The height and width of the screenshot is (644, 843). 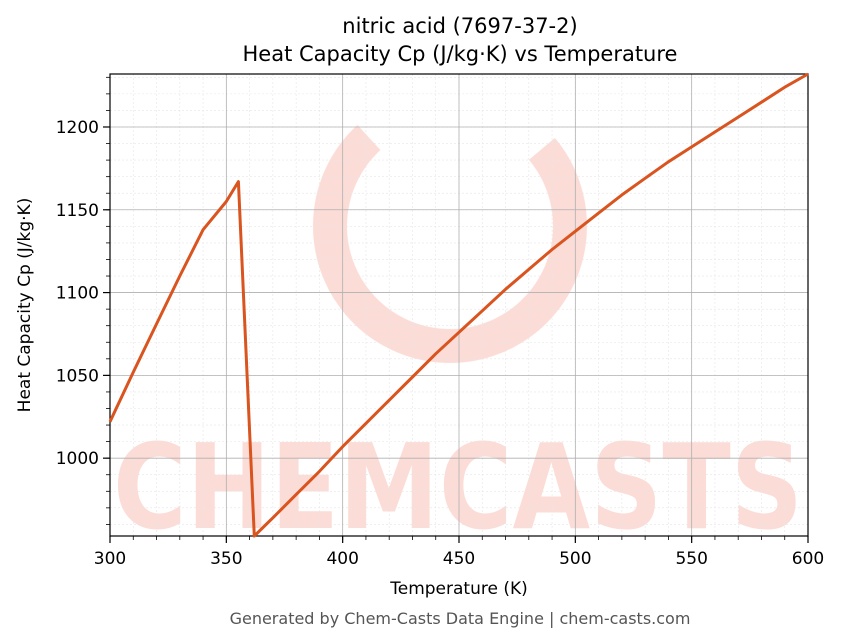 I want to click on x-tick-labels: 300 350 400 450 500 550 600, so click(x=459, y=559).